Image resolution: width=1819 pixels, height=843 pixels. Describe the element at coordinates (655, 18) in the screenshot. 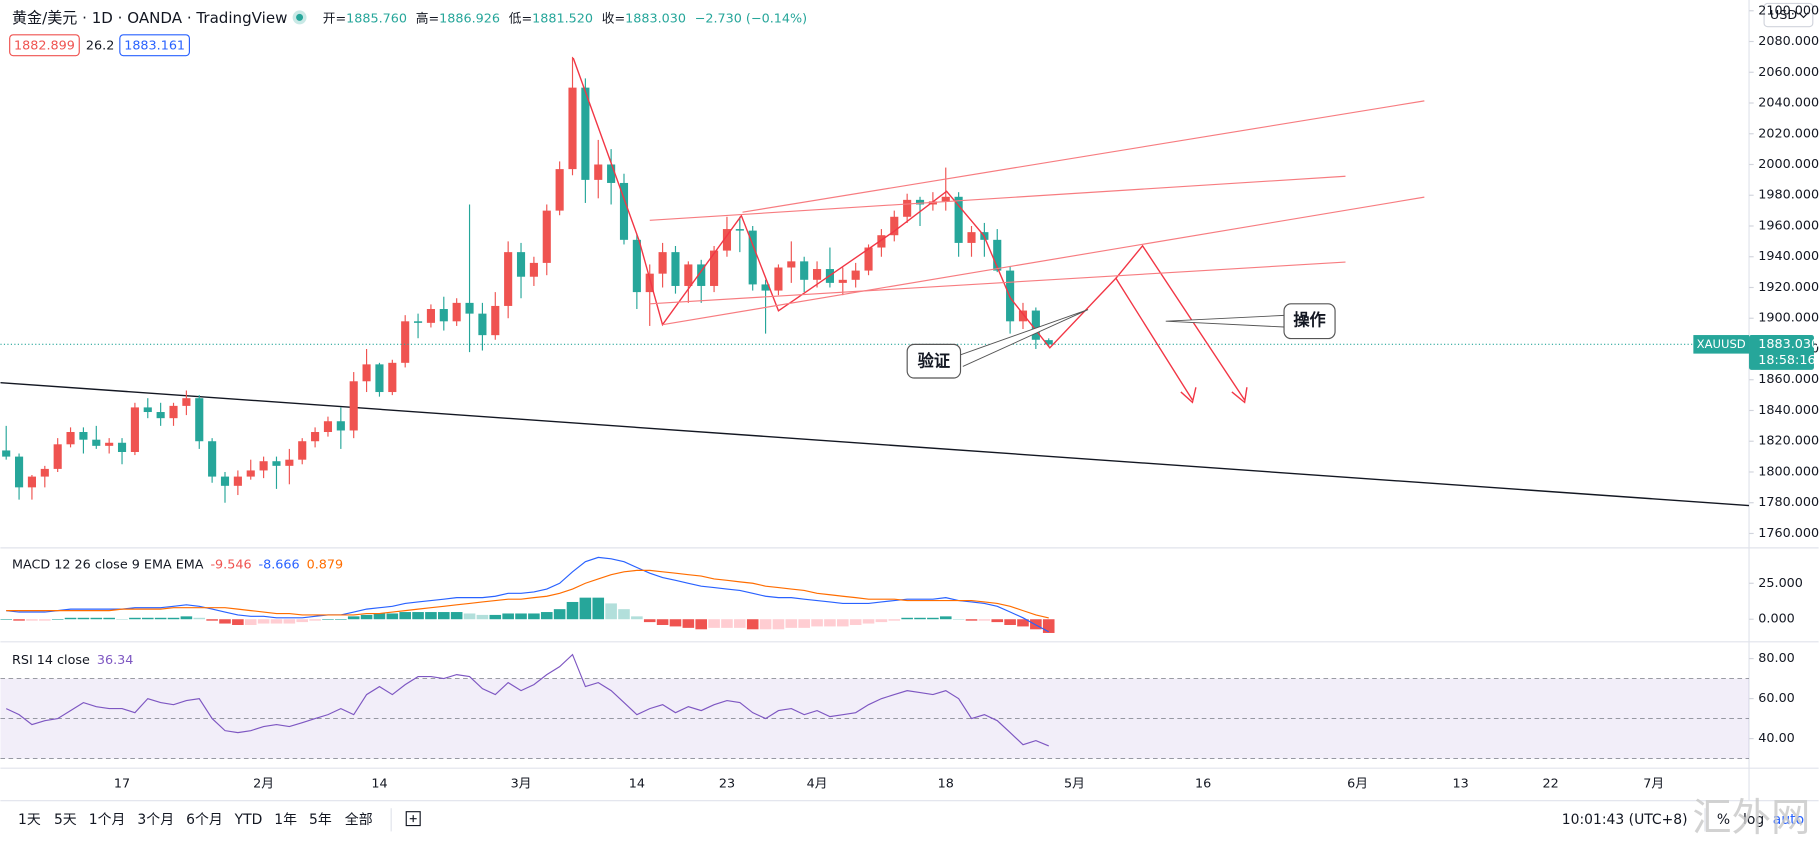

I see `ohlc-value: 1883.030` at that location.